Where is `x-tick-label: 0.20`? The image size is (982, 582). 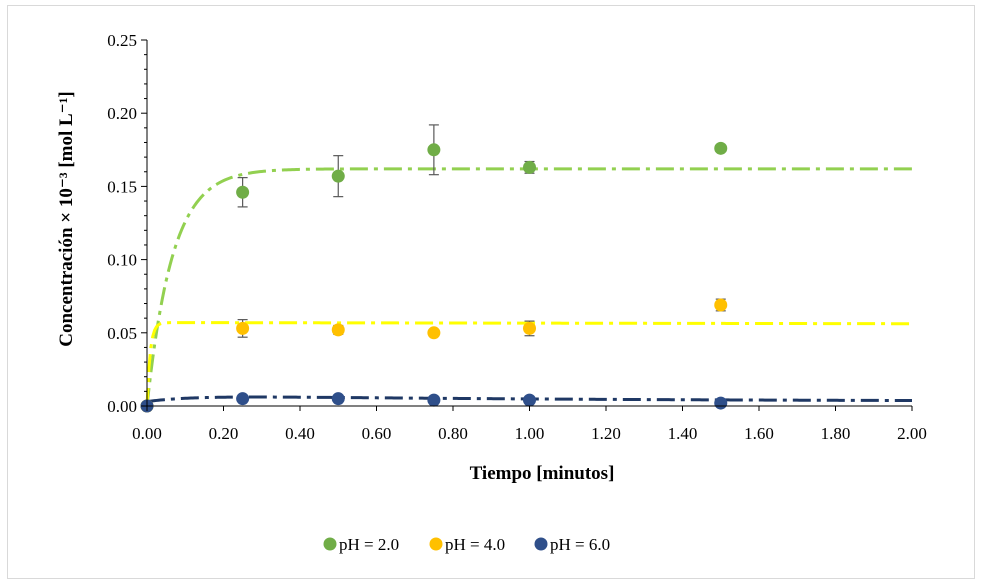
x-tick-label: 0.20 is located at coordinates (224, 433).